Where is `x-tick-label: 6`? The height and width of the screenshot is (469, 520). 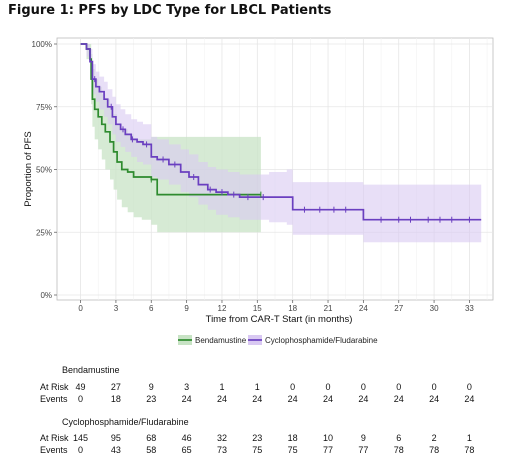 x-tick-label: 6 is located at coordinates (151, 308).